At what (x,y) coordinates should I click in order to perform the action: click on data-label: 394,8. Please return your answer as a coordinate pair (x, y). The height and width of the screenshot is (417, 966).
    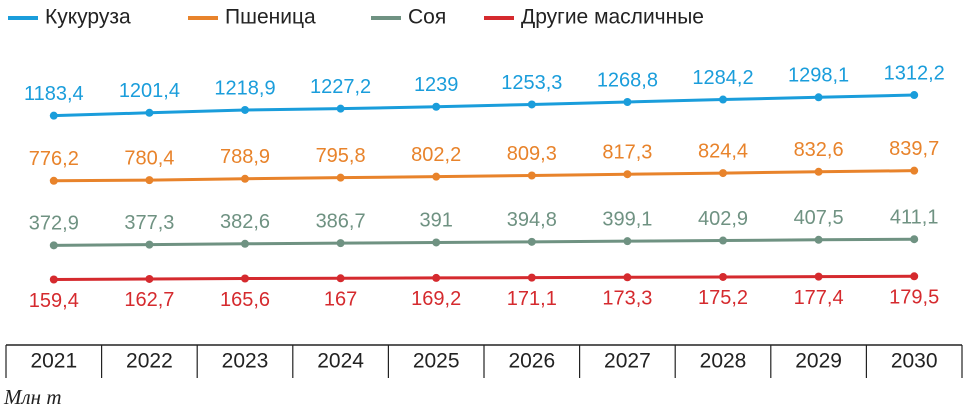
    Looking at the image, I should click on (532, 220).